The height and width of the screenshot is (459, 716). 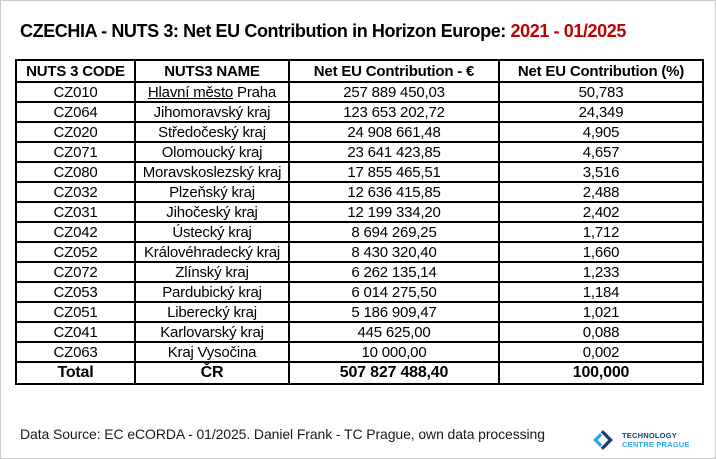 I want to click on pct-cell: 24,349, so click(x=601, y=112).